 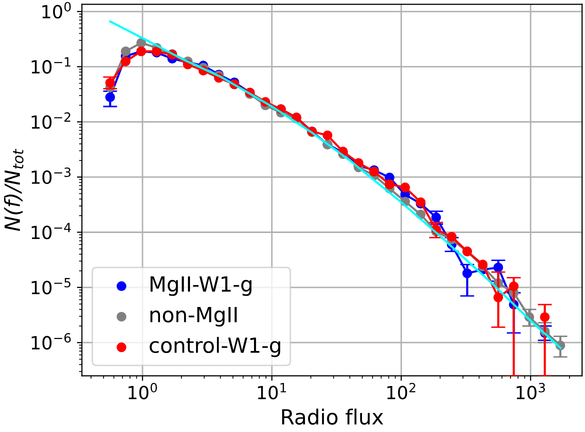 I want to click on x-tick-label: 10$^{2}$, so click(x=401, y=391).